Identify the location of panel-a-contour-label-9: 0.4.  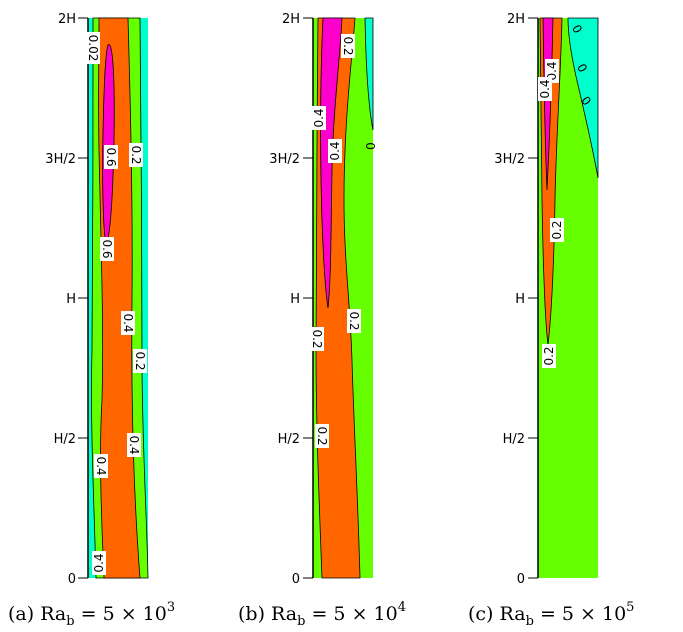
(99, 563).